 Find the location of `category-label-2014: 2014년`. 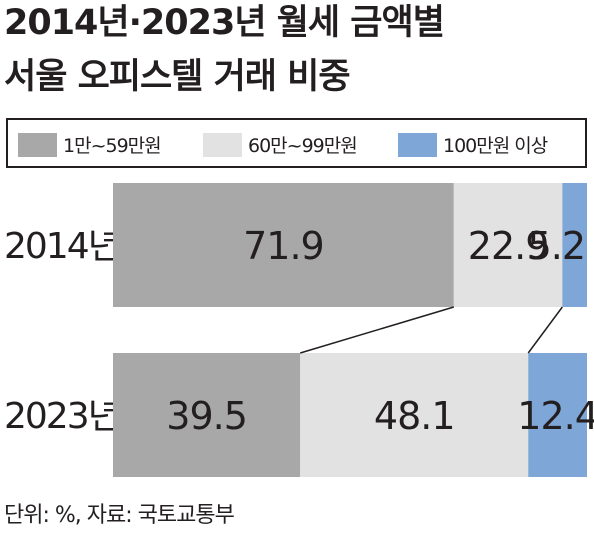

category-label-2014: 2014년 is located at coordinates (61, 246).